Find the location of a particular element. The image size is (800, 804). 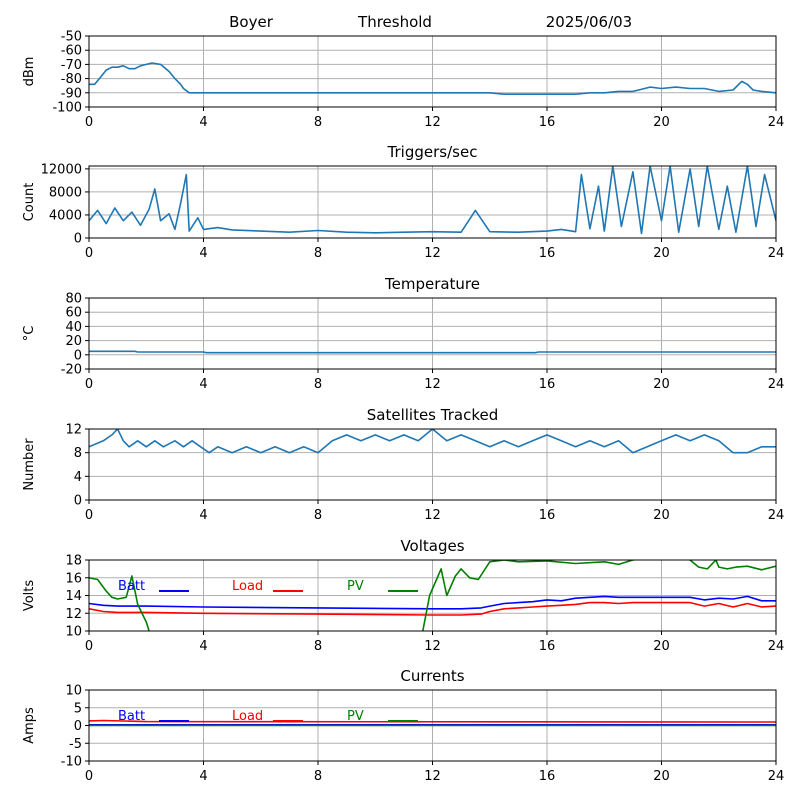

series-line-pv is located at coordinates (432, 595).